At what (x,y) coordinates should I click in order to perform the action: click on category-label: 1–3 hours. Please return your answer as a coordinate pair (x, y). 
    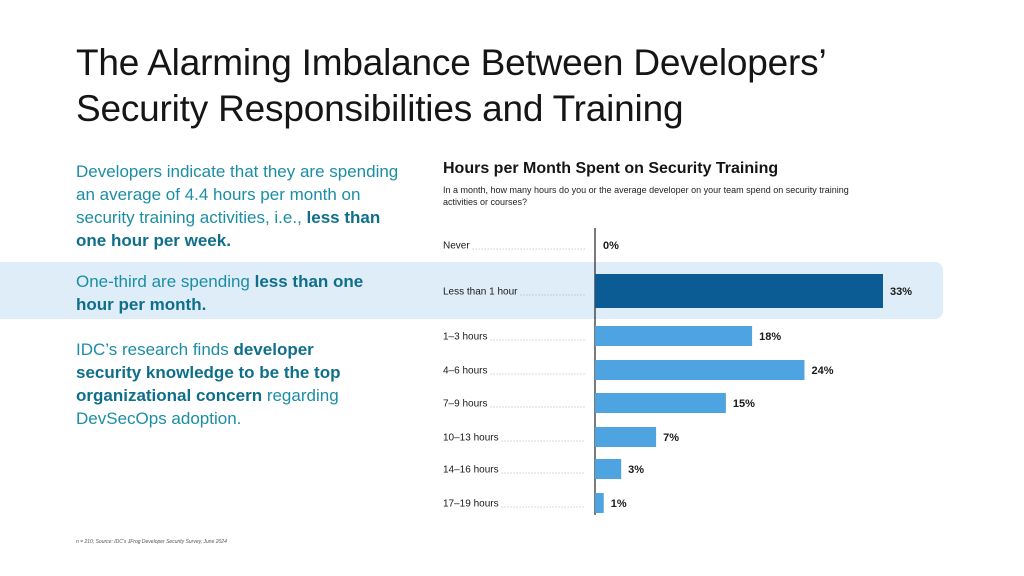
    Looking at the image, I should click on (465, 337).